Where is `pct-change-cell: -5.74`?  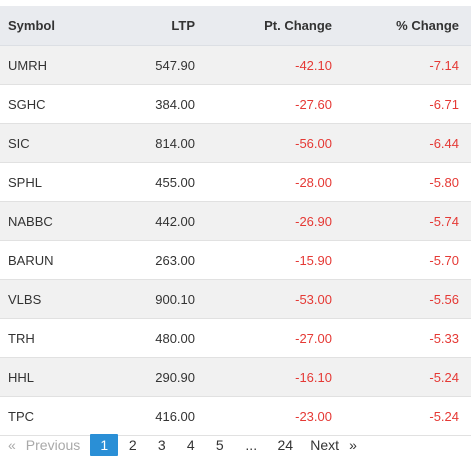 pct-change-cell: -5.74 is located at coordinates (401, 221).